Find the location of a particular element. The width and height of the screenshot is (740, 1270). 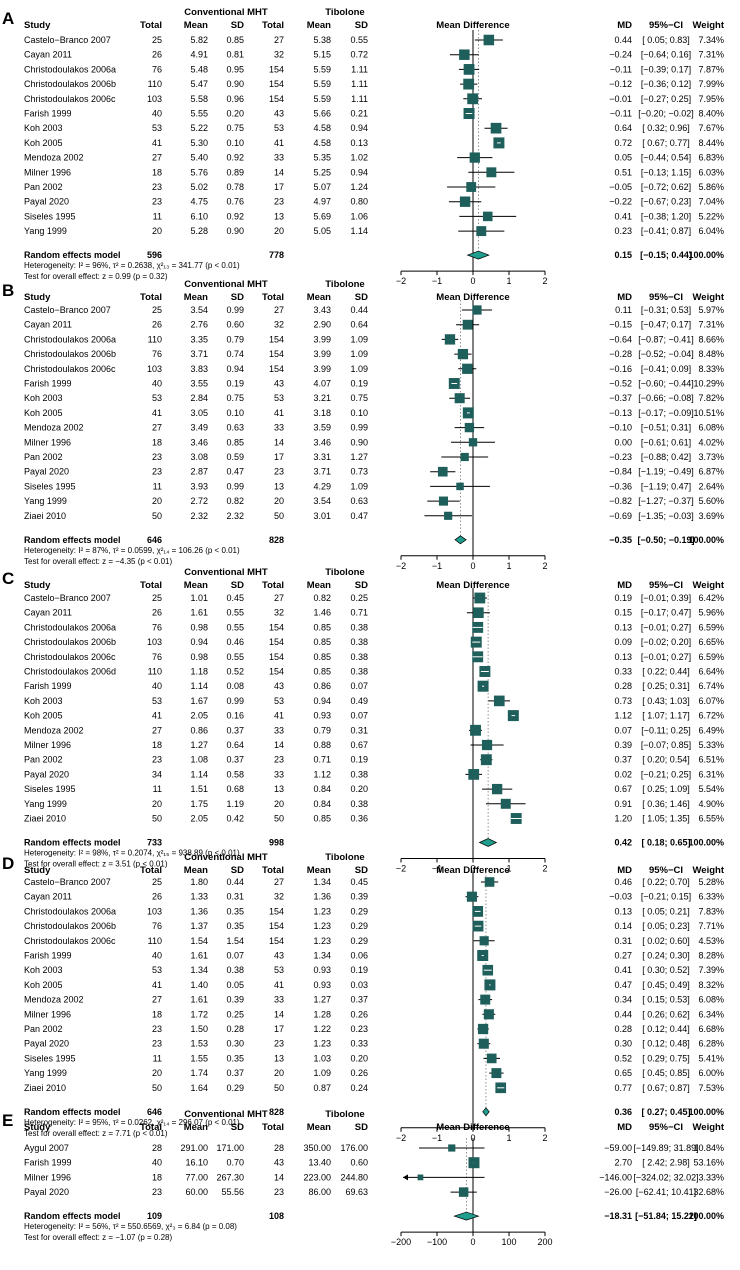

pooled-total2: 108 is located at coordinates (276, 1216).